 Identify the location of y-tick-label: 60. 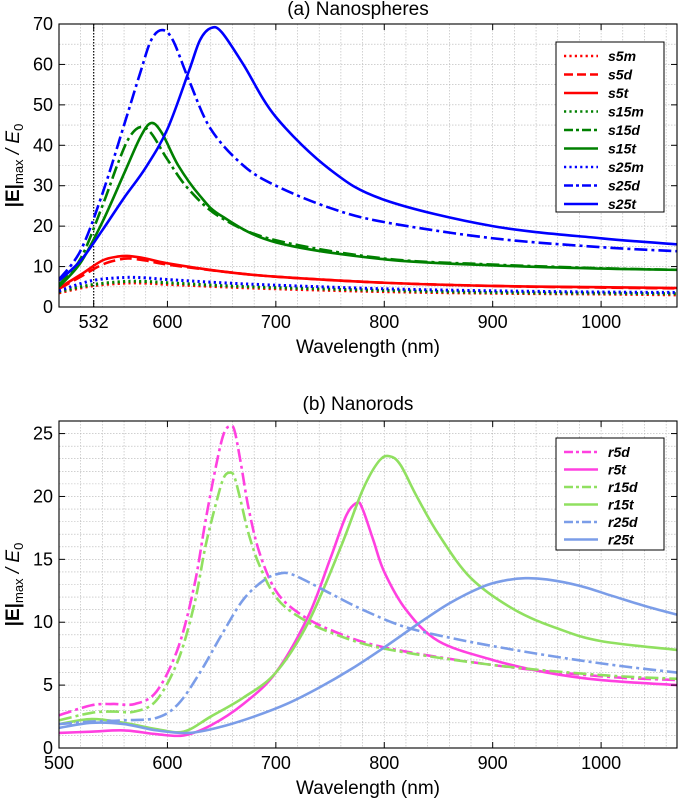
(43, 64).